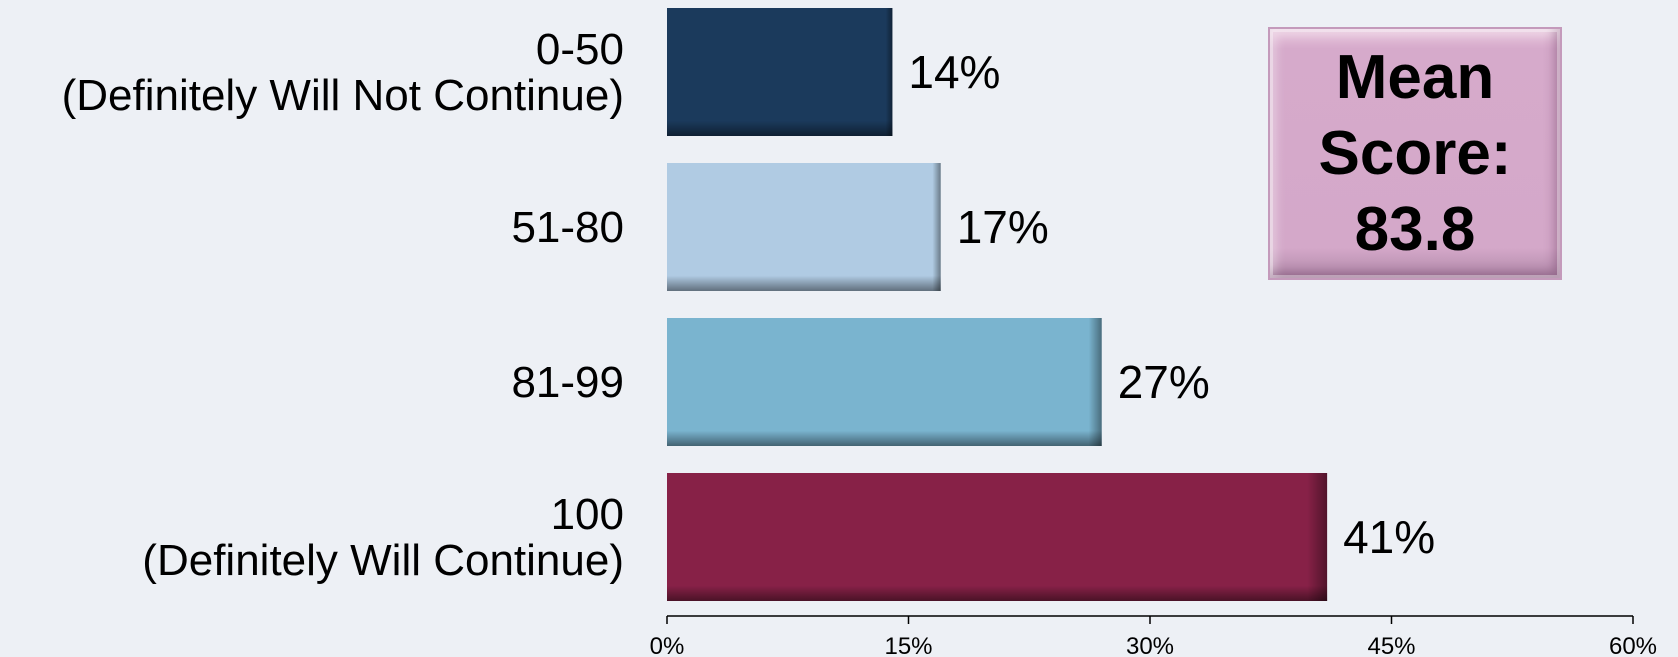 The width and height of the screenshot is (1678, 657). Describe the element at coordinates (383, 560) in the screenshot. I see `category-label-3-1: (Definitely Will Continue)` at that location.